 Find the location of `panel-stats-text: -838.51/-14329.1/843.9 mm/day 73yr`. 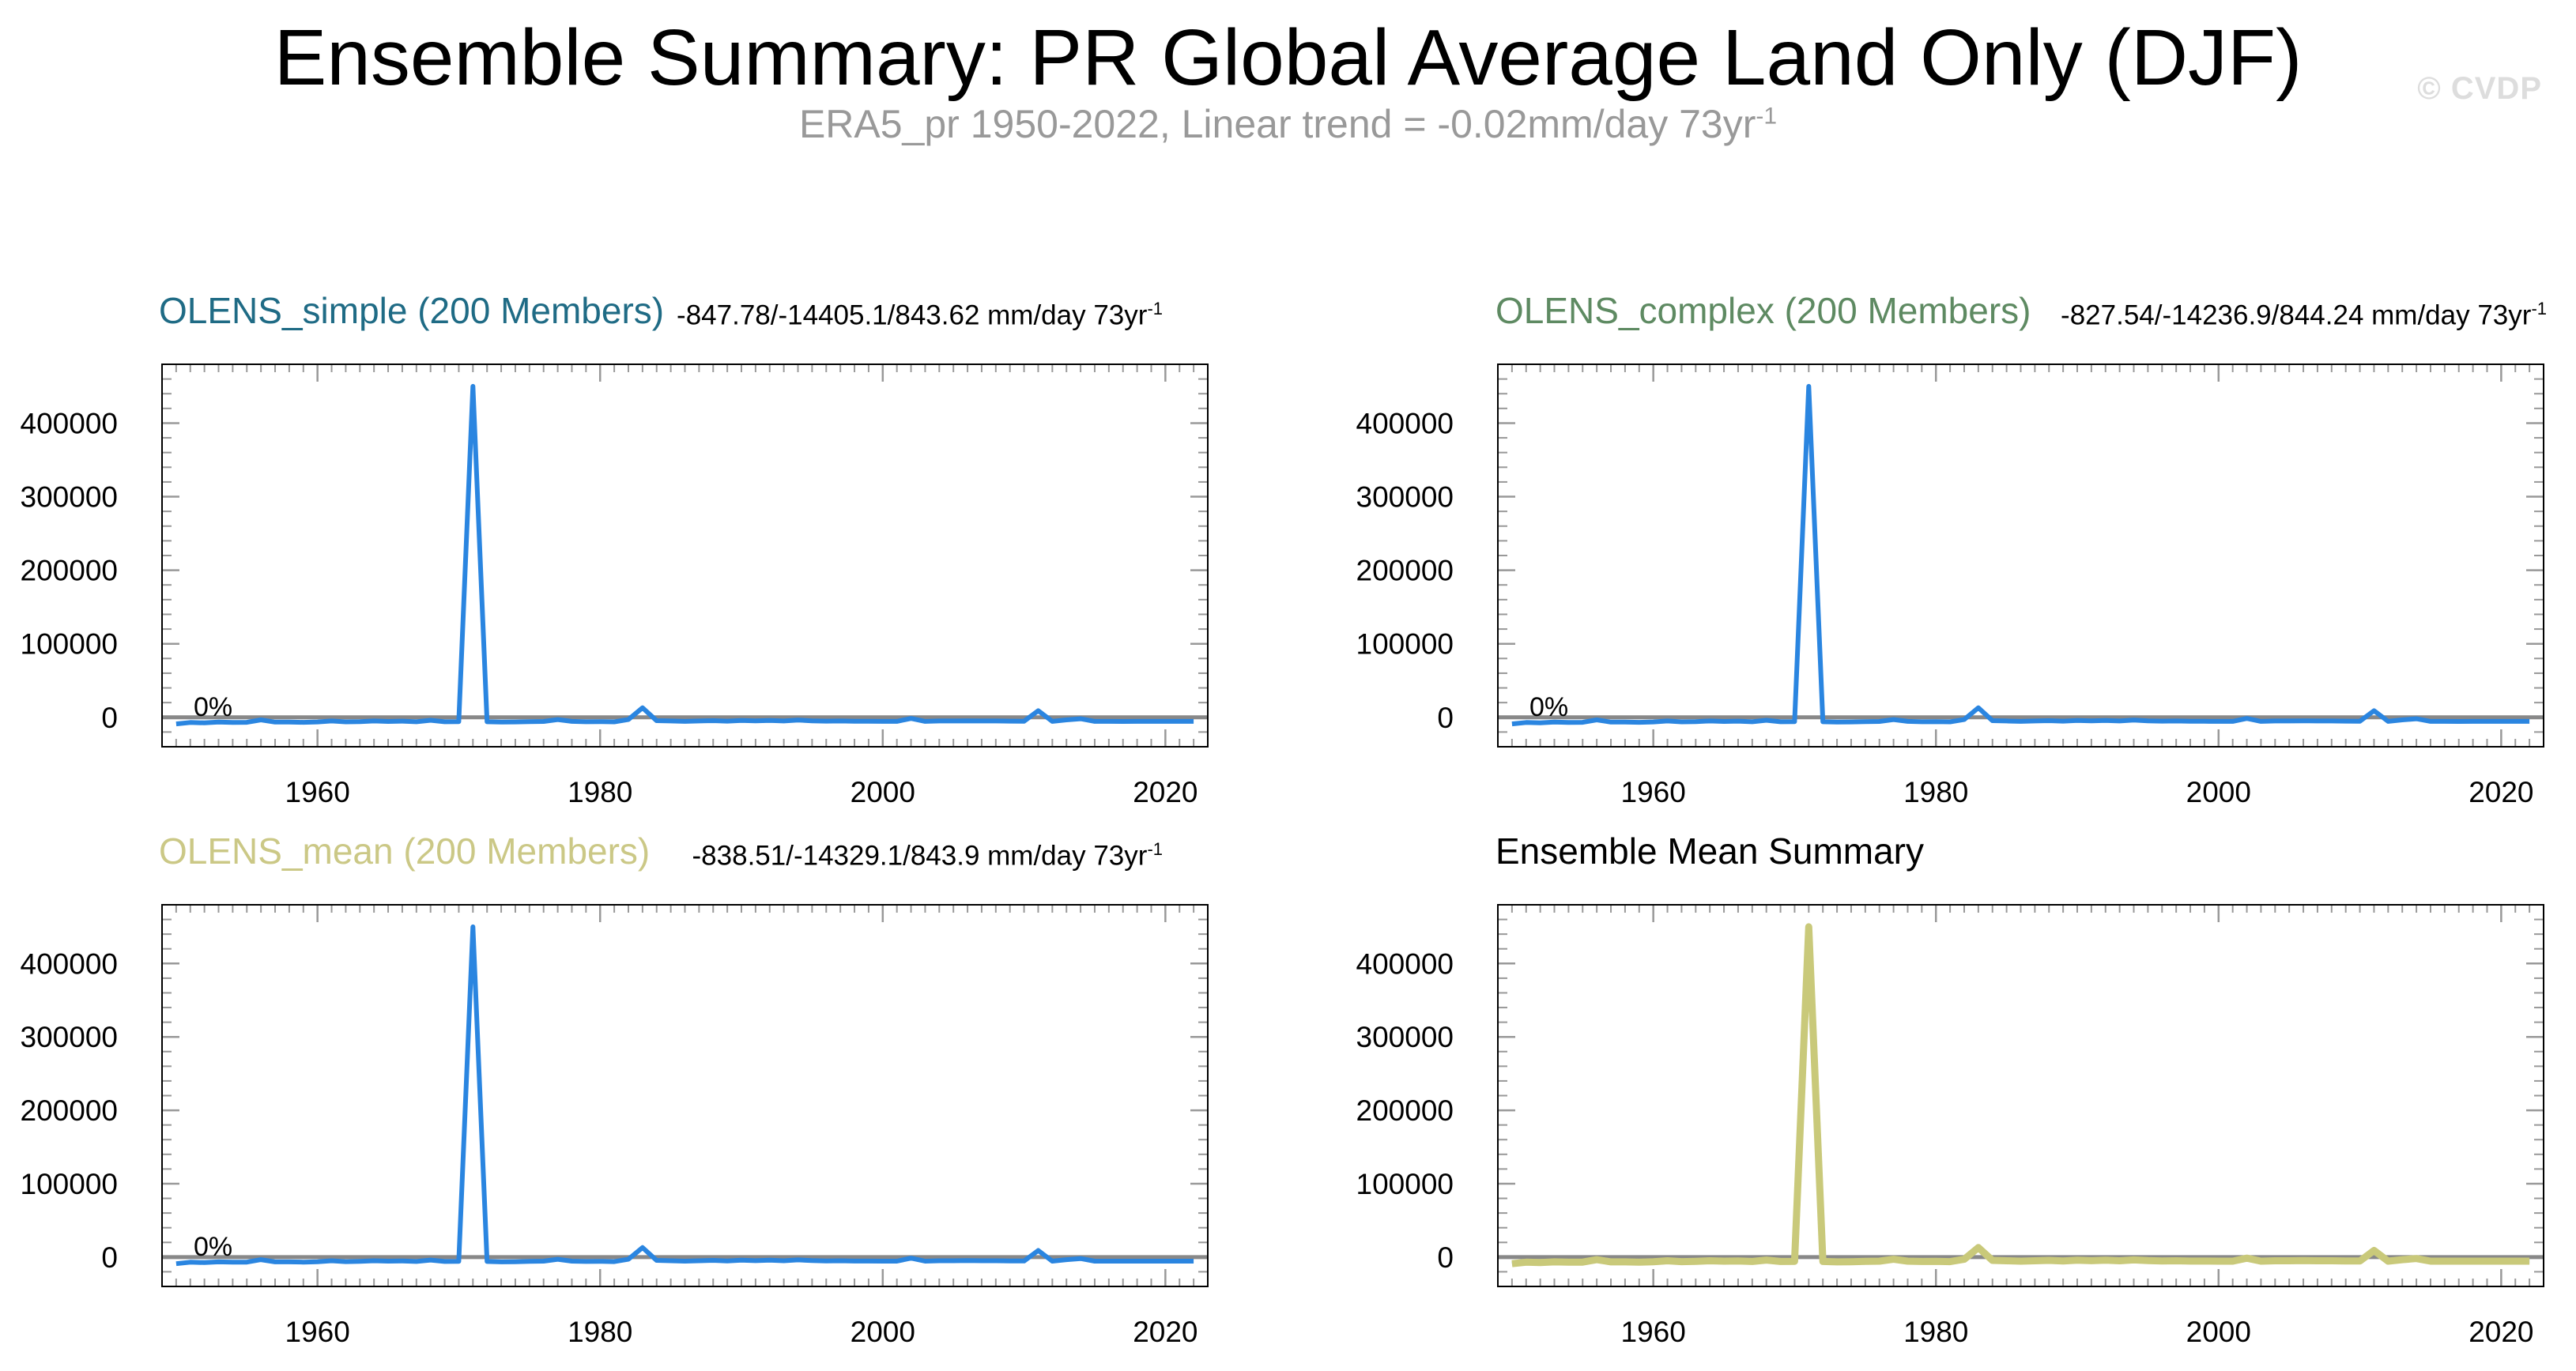

panel-stats-text: -838.51/-14329.1/843.9 mm/day 73yr is located at coordinates (920, 856).